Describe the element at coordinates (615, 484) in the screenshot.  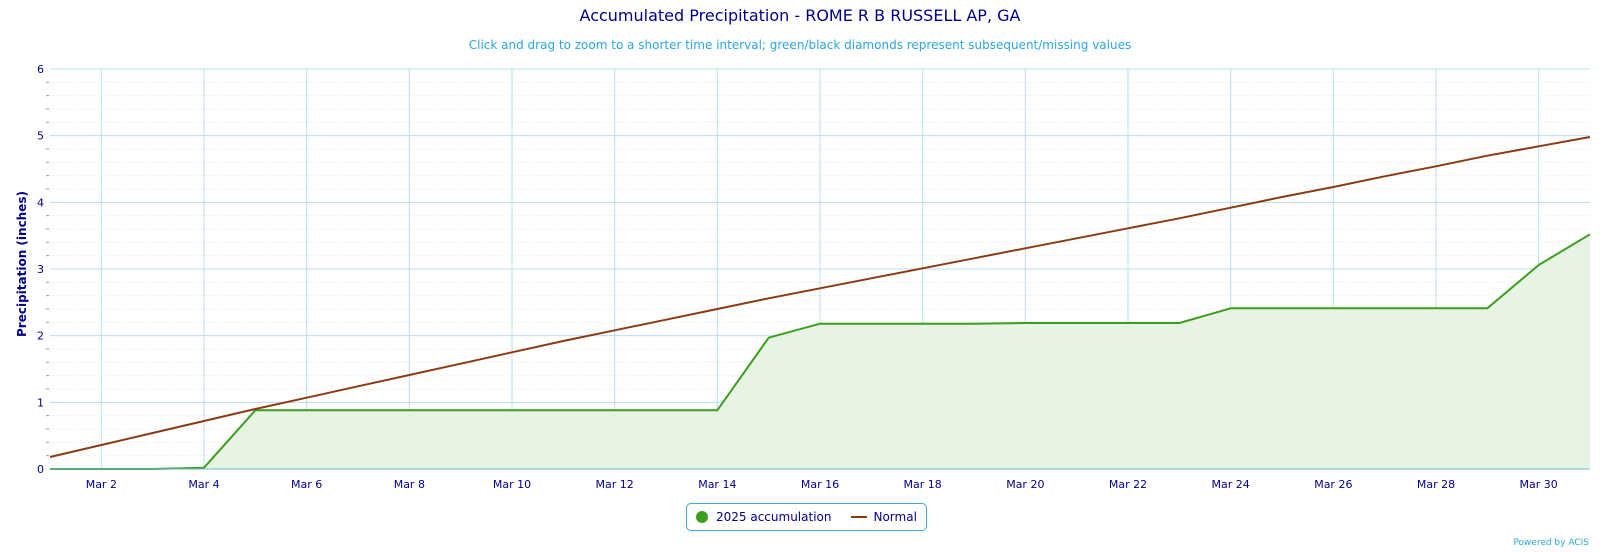
I see `x-tick-label: Mar 12` at that location.